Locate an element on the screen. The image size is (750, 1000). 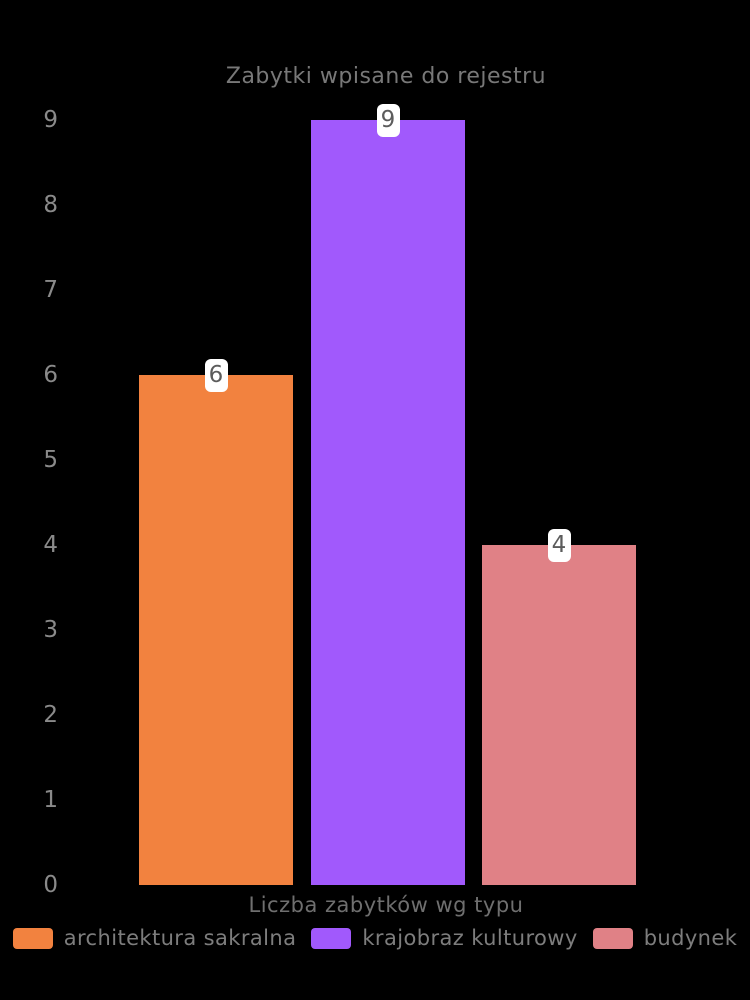
legend-item-architektura-sakralna: architektura sakralna is located at coordinates (154, 938).